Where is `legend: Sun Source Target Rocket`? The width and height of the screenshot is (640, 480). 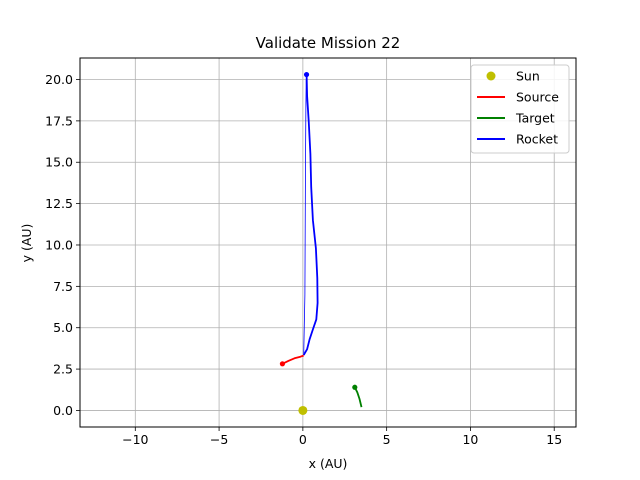 legend: Sun Source Target Rocket is located at coordinates (520, 109).